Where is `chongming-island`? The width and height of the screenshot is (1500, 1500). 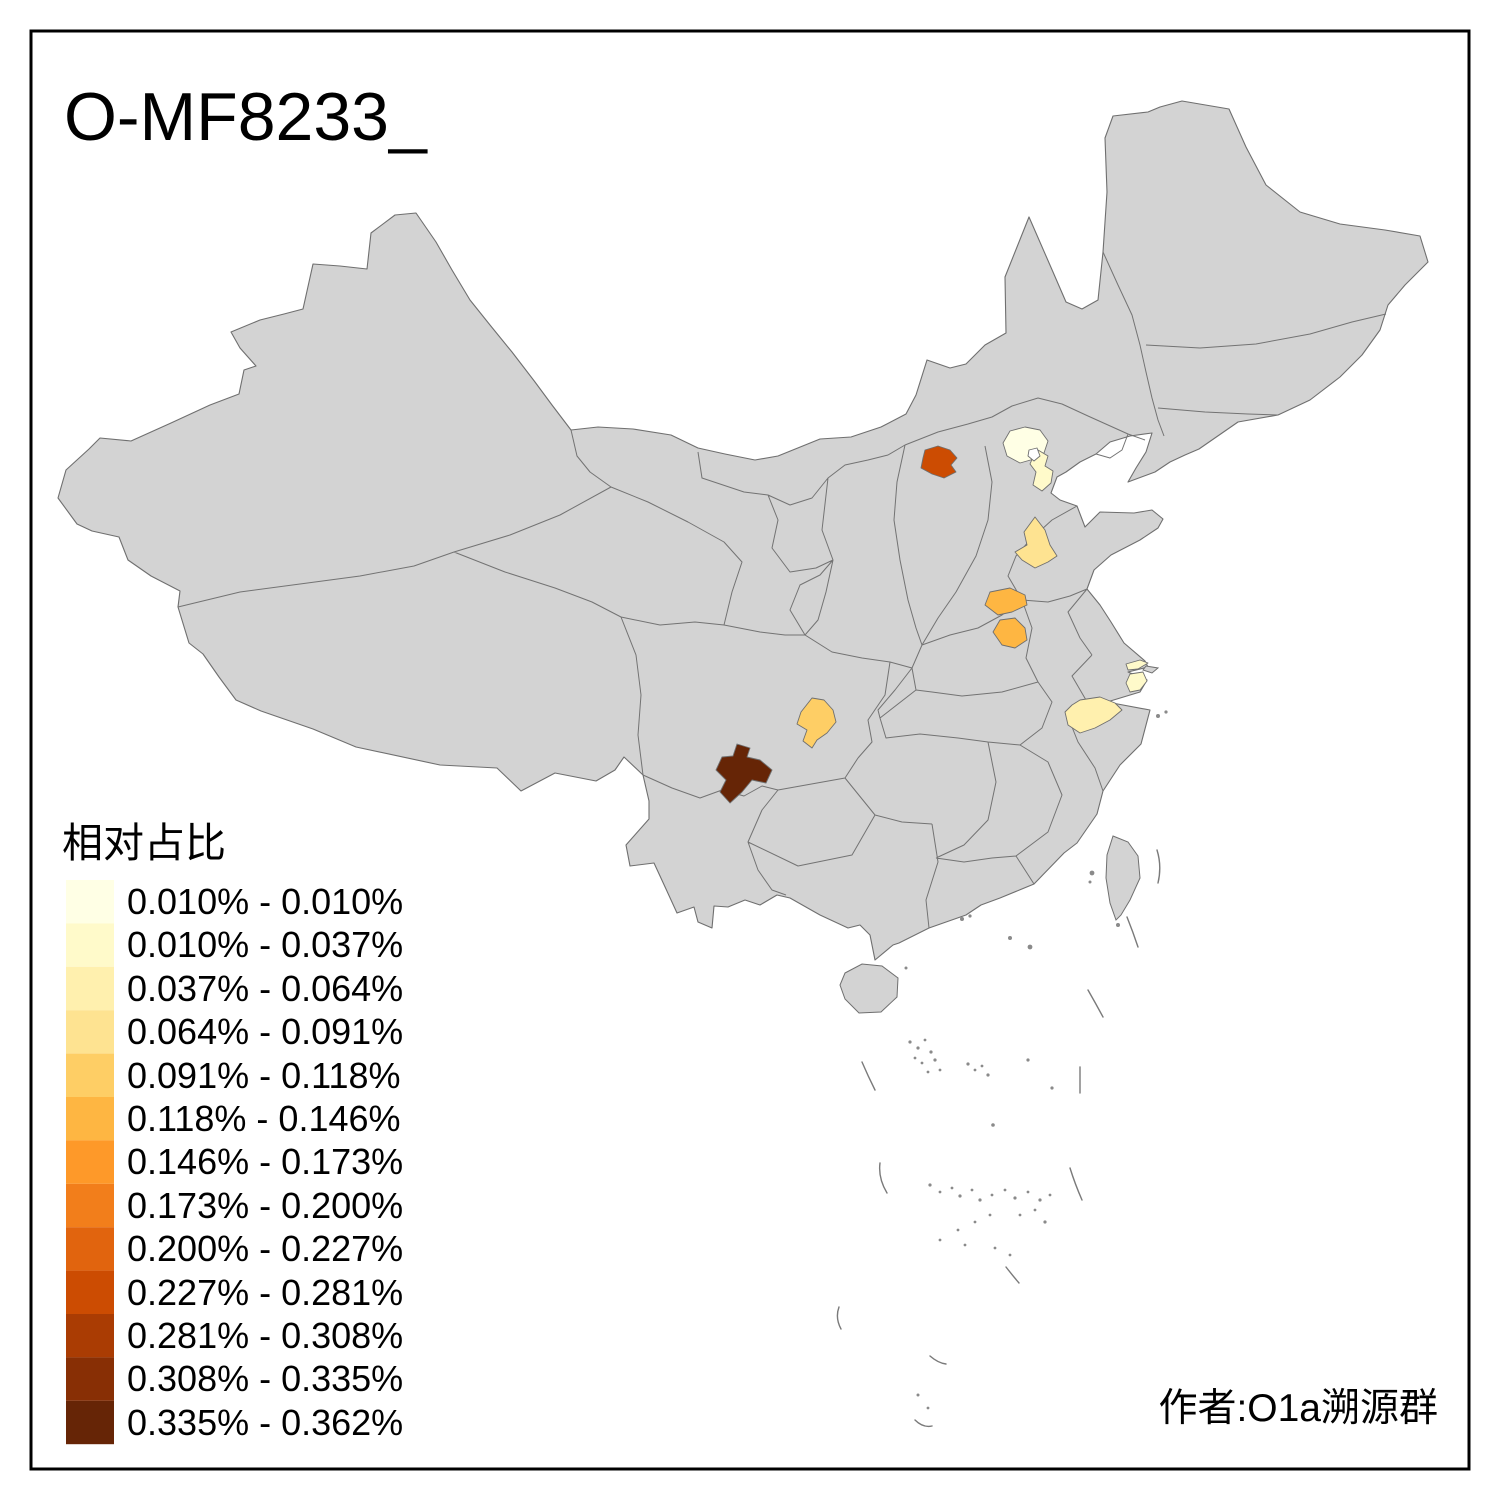 chongming-island is located at coordinates (1151, 669).